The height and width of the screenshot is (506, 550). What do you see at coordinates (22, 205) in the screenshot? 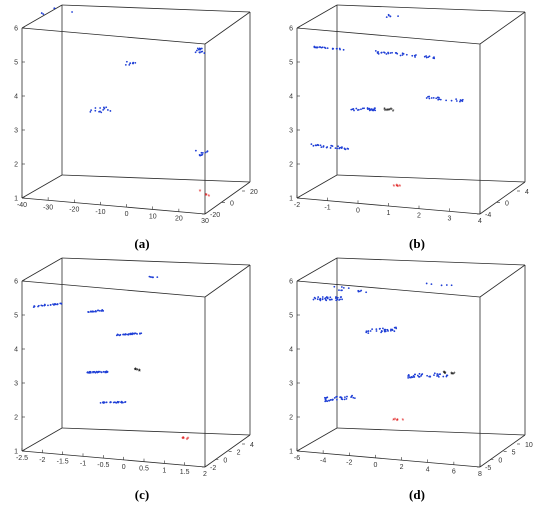
I see `x-tick-label: -40` at bounding box center [22, 205].